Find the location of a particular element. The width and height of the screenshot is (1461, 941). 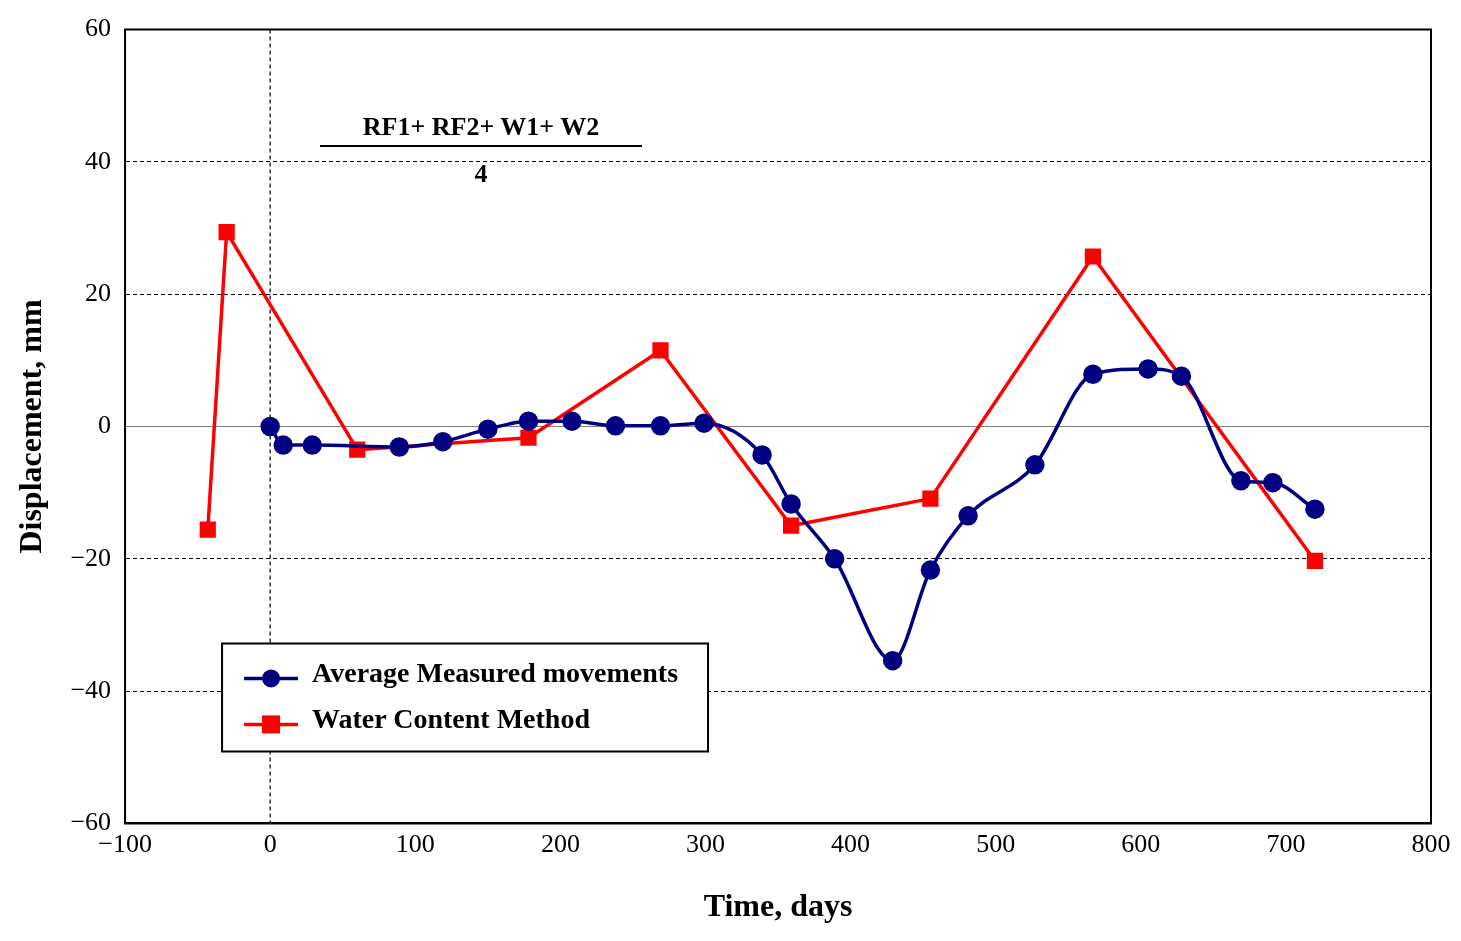

y-axis-title: Displacement, mm is located at coordinates (30, 426).